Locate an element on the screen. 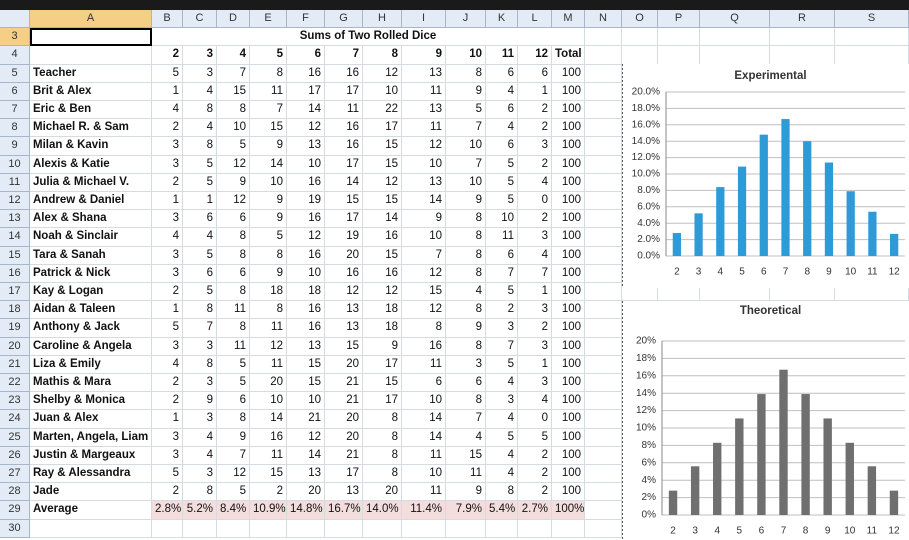 Image resolution: width=909 pixels, height=540 pixels. x-tick-label: 6 is located at coordinates (764, 272).